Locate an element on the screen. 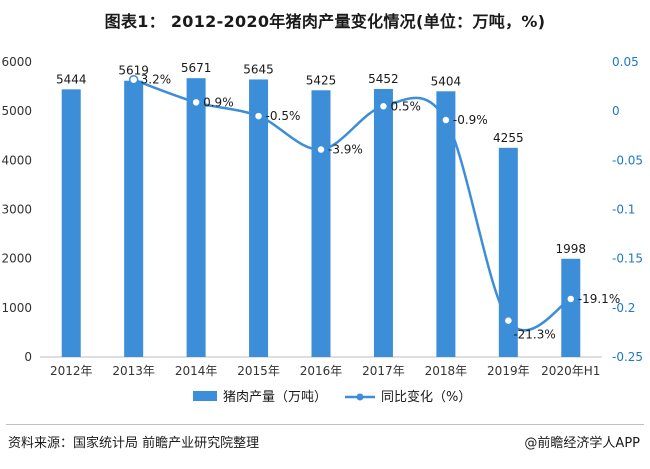 The height and width of the screenshot is (469, 650). bar-value-label: 5425 is located at coordinates (321, 80).